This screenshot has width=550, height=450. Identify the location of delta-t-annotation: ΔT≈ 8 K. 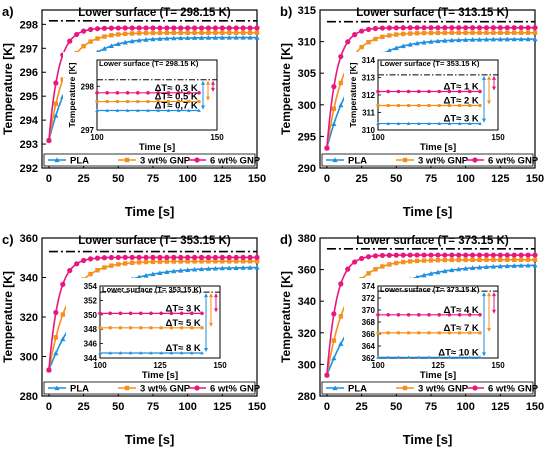
(183, 348).